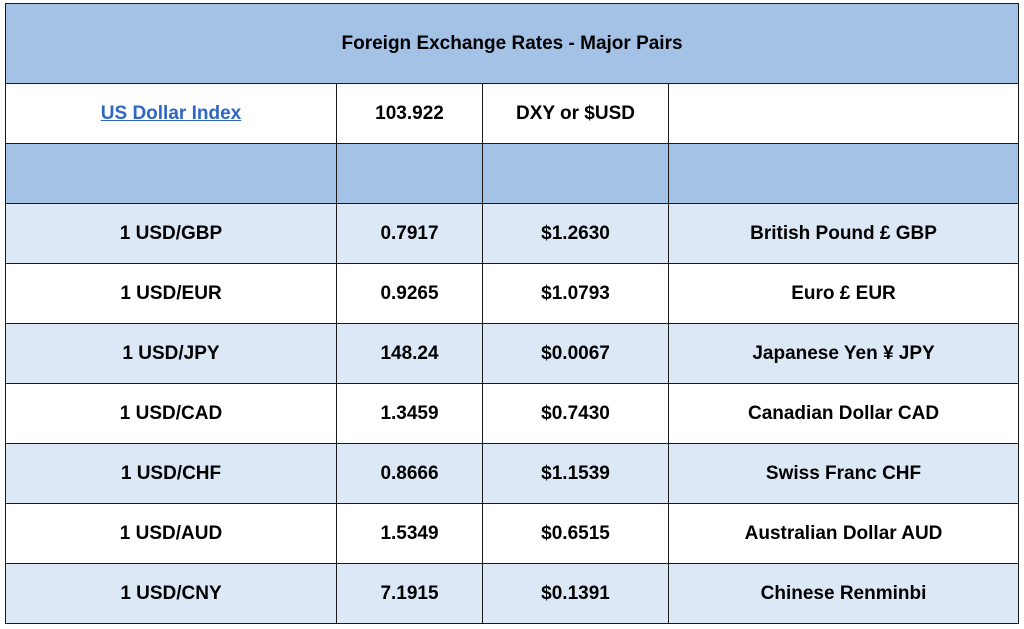 Image resolution: width=1024 pixels, height=629 pixels. Describe the element at coordinates (575, 533) in the screenshot. I see `usd-value-cell: $0.6515` at that location.